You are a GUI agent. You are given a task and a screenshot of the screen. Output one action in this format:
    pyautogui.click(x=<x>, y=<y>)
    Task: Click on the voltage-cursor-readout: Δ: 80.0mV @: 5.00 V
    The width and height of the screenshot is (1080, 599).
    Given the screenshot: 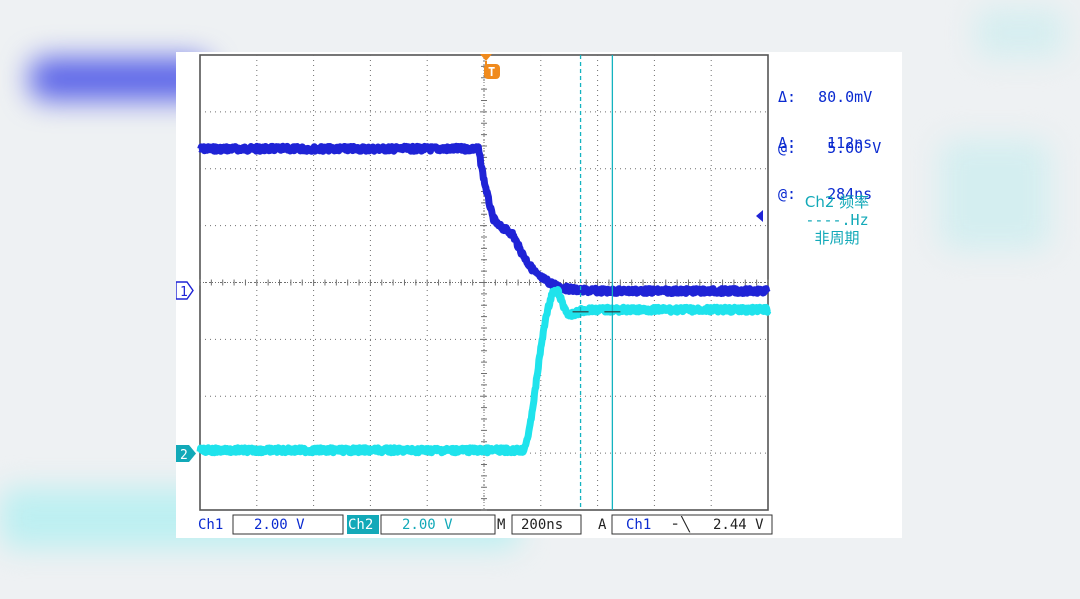 What is the action you would take?
    pyautogui.click(x=829, y=123)
    